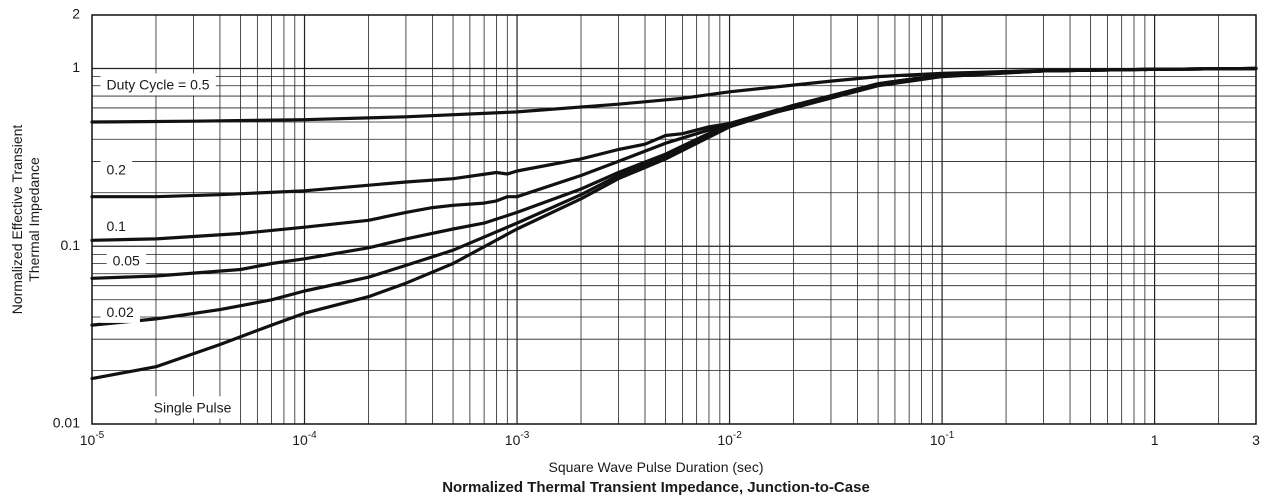 This screenshot has width=1271, height=504. What do you see at coordinates (655, 467) in the screenshot?
I see `x-axis-title: Square Wave Pulse Duration (sec)` at bounding box center [655, 467].